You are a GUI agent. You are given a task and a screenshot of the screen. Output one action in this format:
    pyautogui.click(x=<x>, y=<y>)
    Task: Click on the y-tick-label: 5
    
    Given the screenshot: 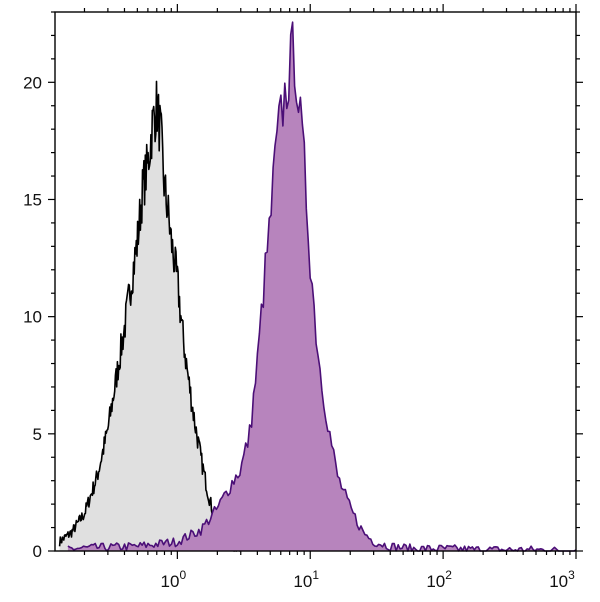 What is the action you would take?
    pyautogui.click(x=37, y=434)
    